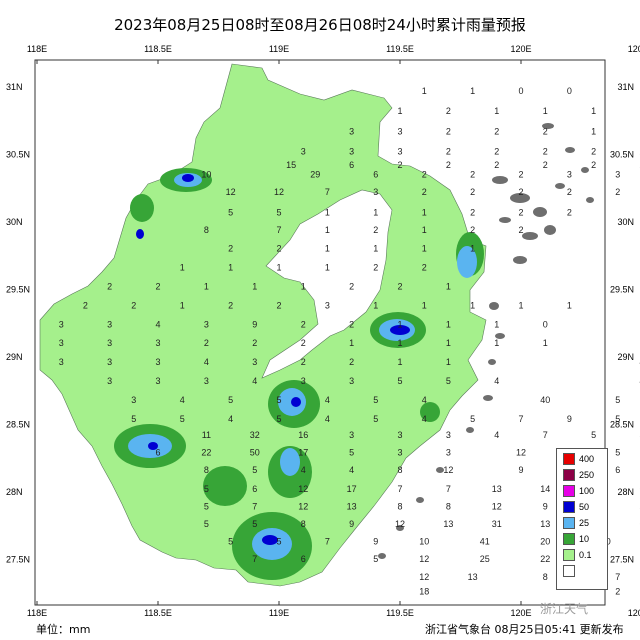 This screenshot has width=640, height=640. What do you see at coordinates (625, 87) in the screenshot?
I see `lat-tick-label-right: 31N` at bounding box center [625, 87].